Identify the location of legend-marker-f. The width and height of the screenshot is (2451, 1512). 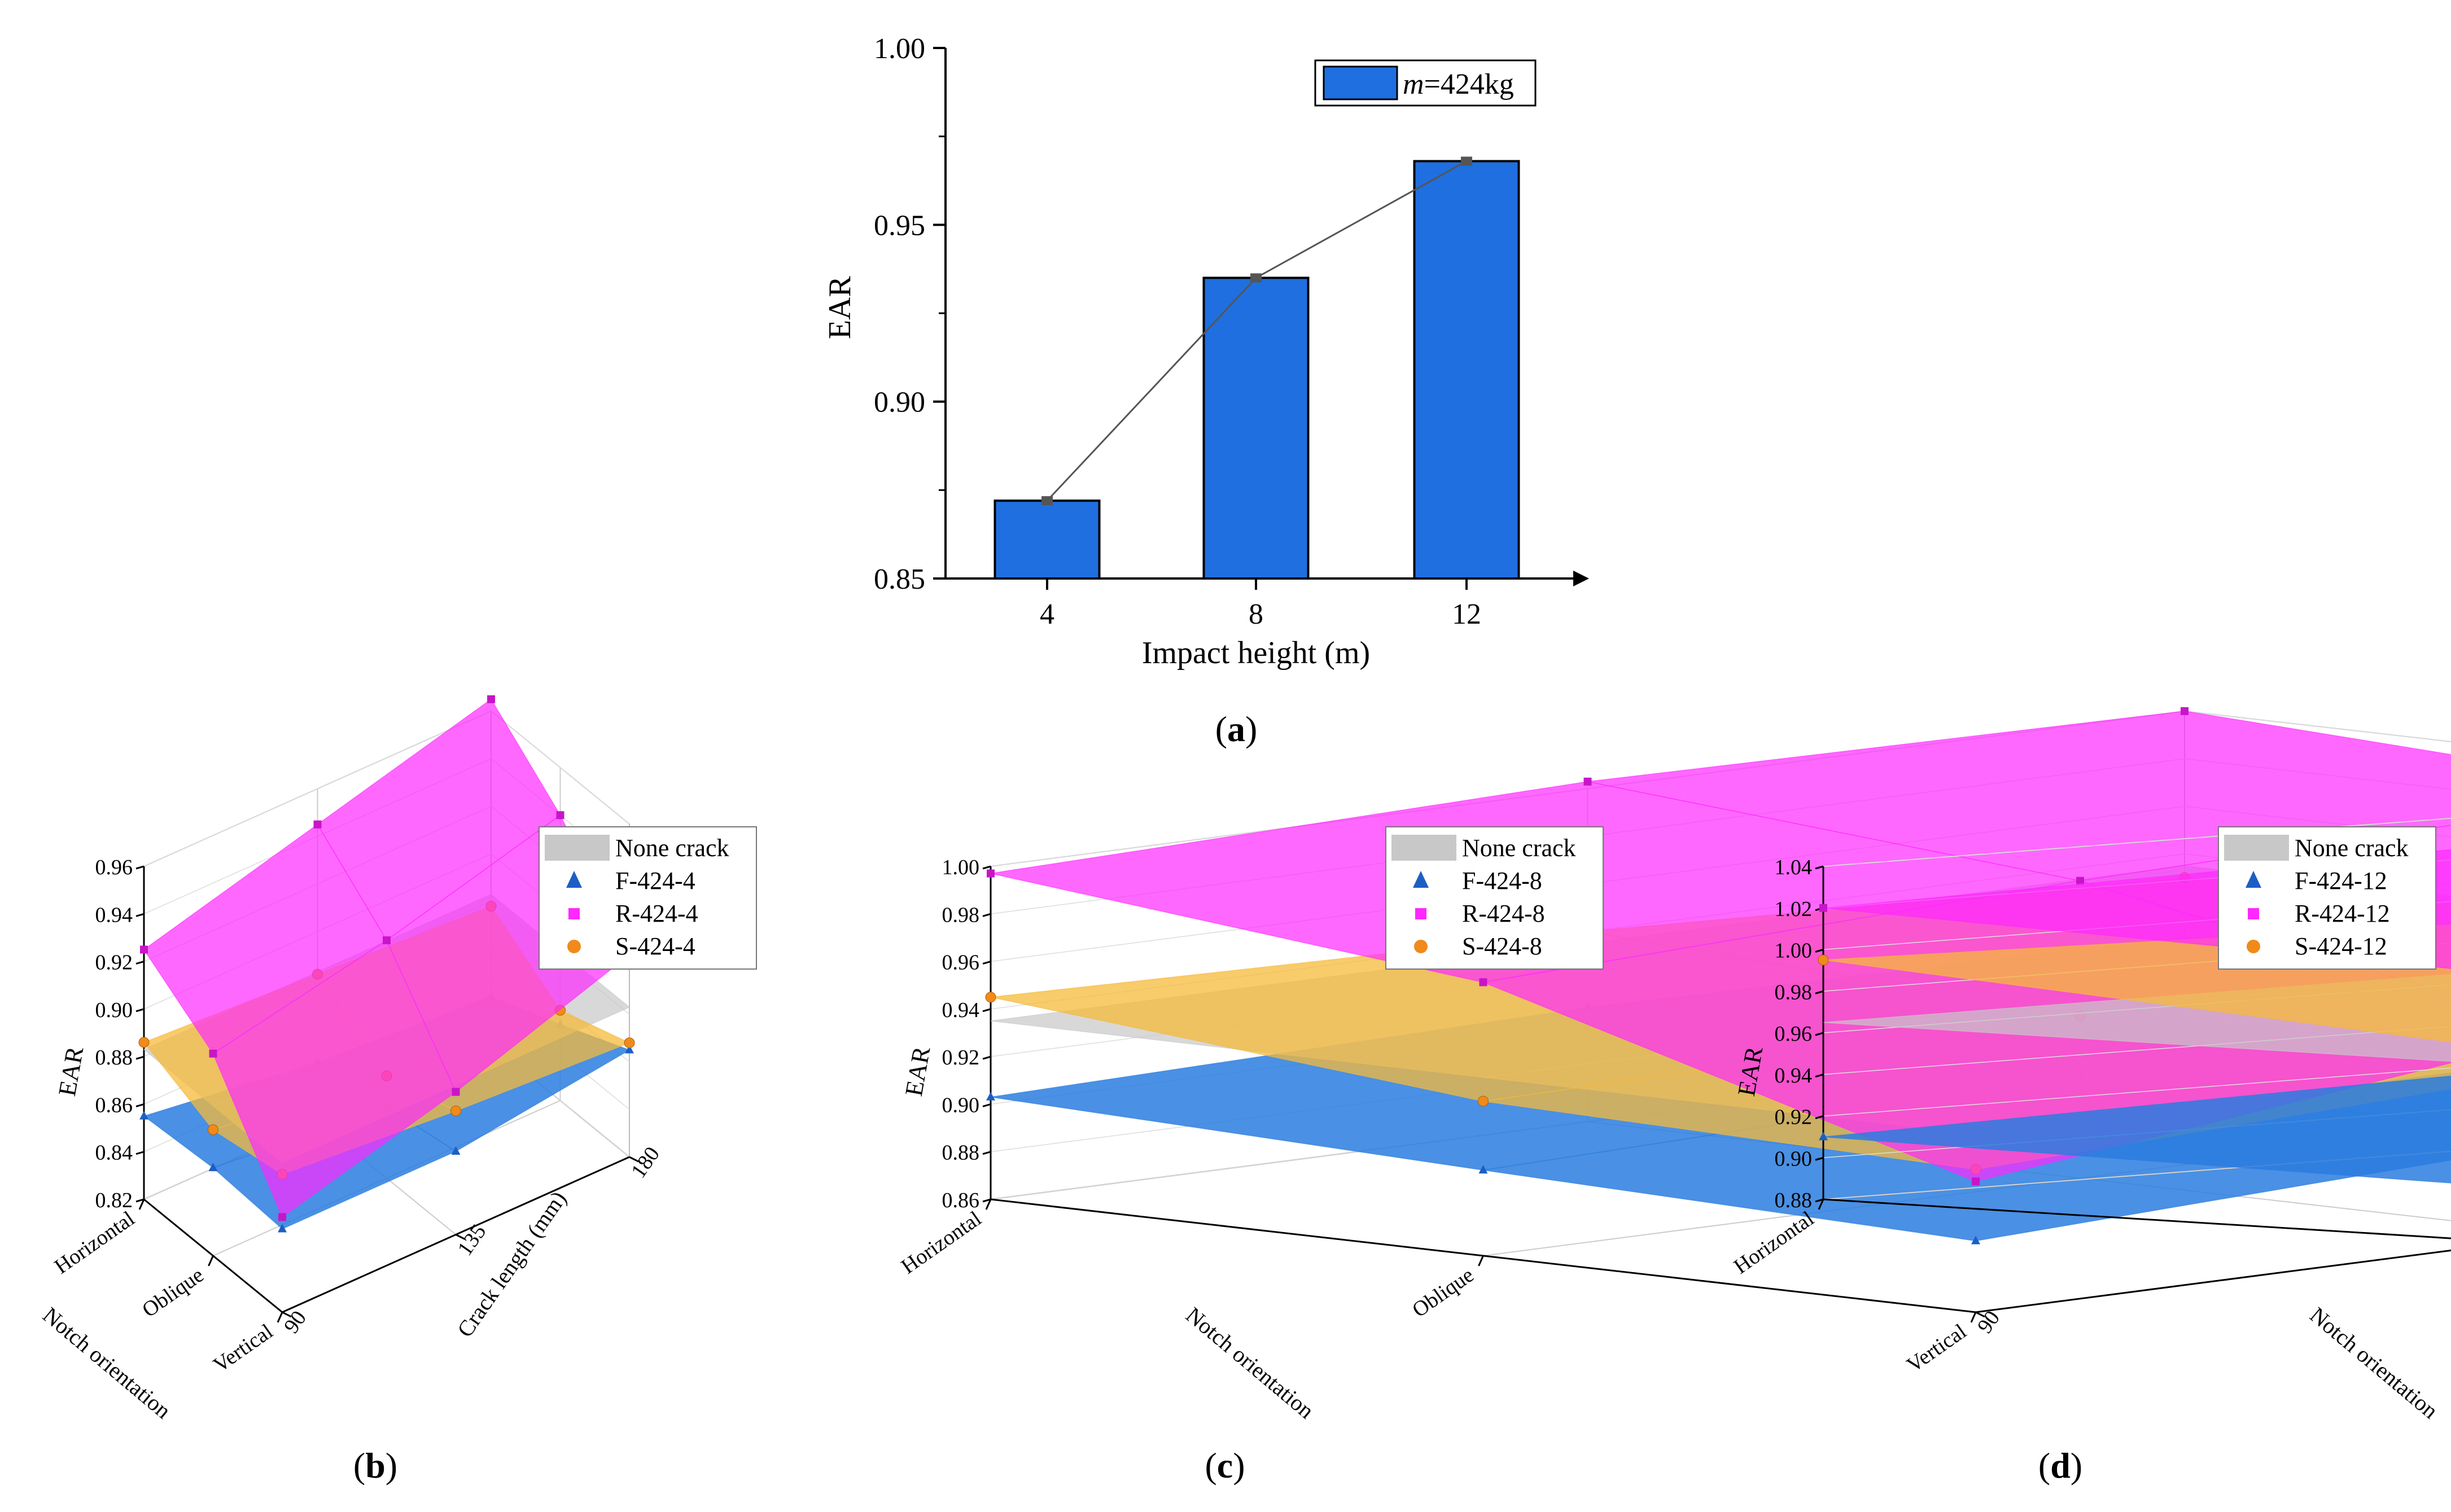
(1421, 879).